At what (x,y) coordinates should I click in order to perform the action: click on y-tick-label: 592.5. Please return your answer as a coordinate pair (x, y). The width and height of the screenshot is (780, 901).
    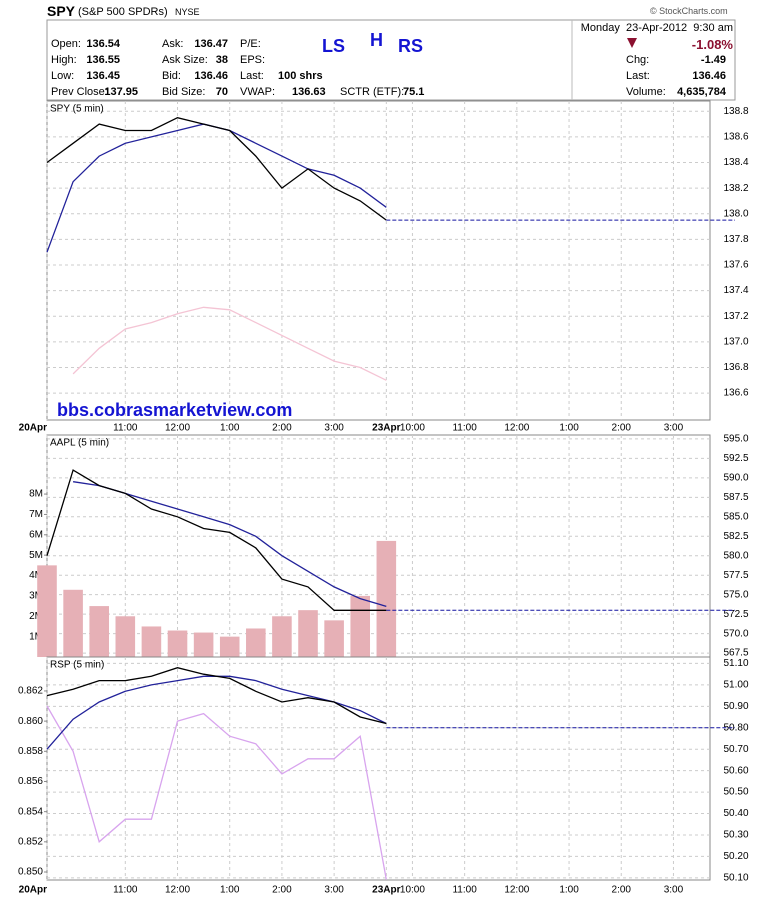
    Looking at the image, I should click on (735, 458).